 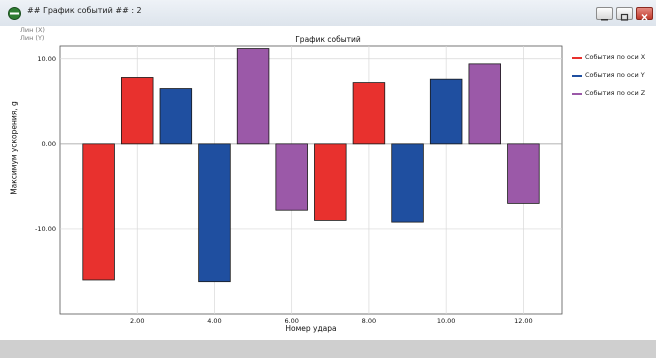 What do you see at coordinates (45, 228) in the screenshot?
I see `y-tick-label: -10.00` at bounding box center [45, 228].